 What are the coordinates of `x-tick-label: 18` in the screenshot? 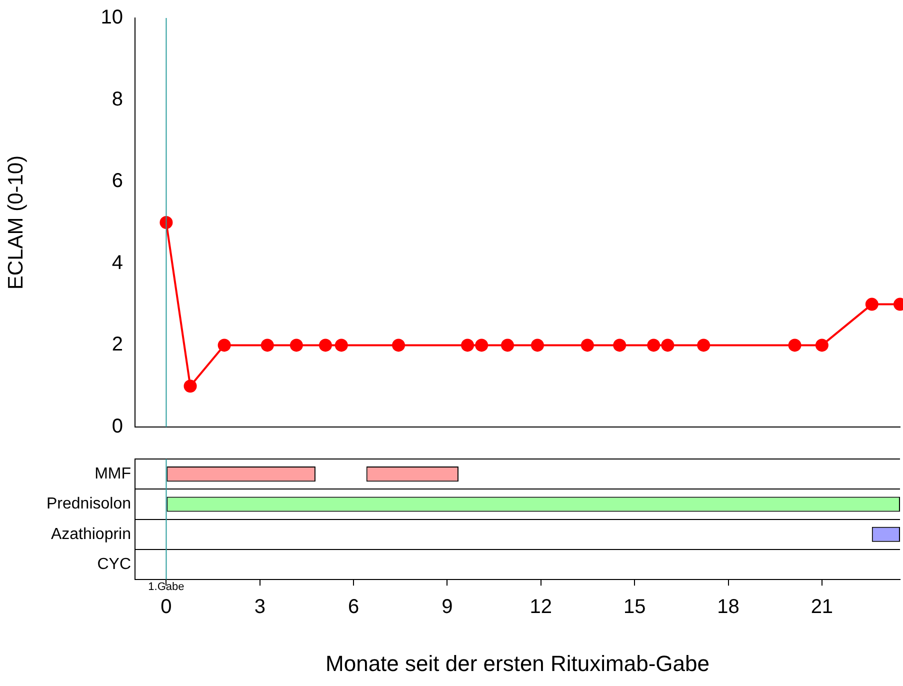 It's located at (728, 607).